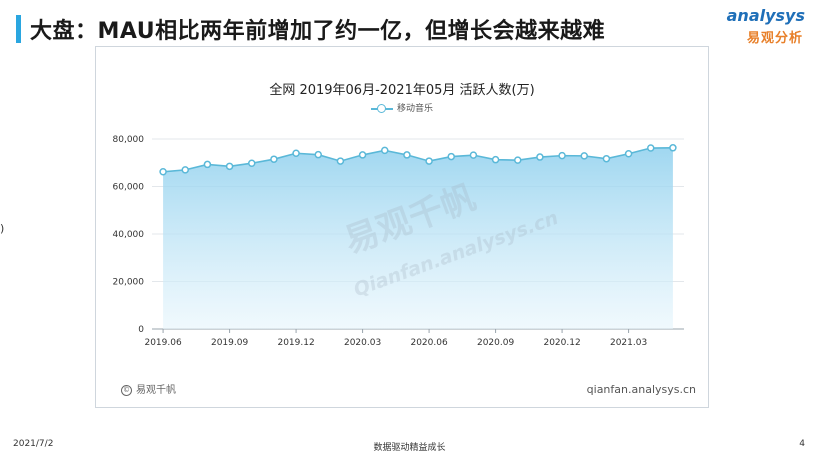 The image size is (819, 457). What do you see at coordinates (129, 140) in the screenshot?
I see `y-tick-label: 80,000` at bounding box center [129, 140].